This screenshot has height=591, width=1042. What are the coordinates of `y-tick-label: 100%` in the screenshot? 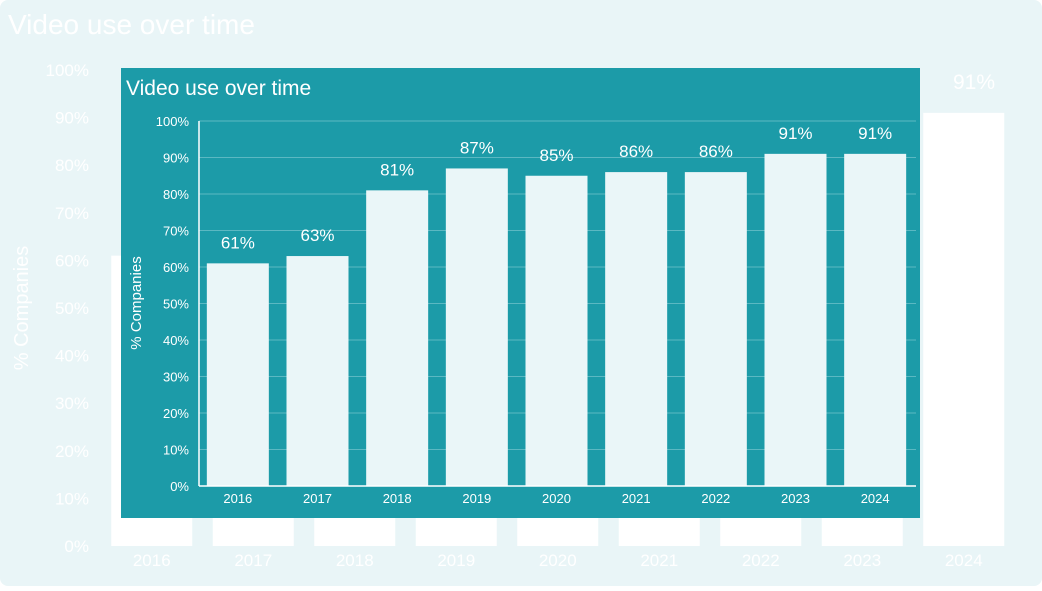 It's located at (173, 121).